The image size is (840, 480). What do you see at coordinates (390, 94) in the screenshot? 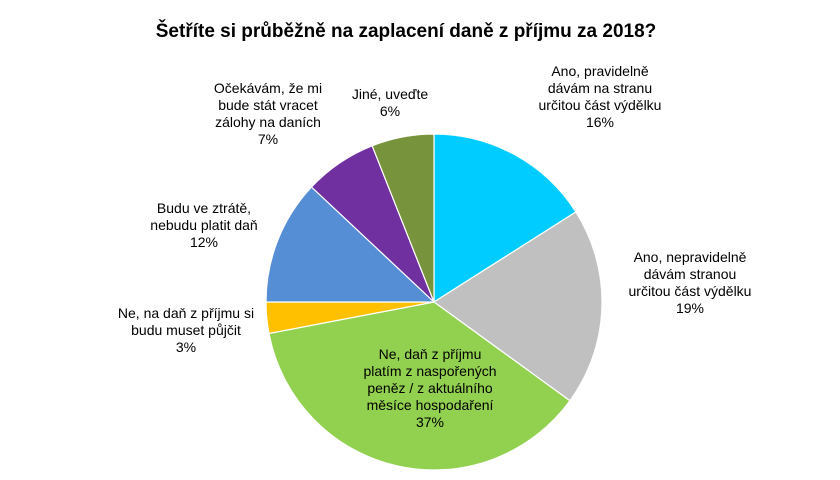
I see `slice-label-line: Jiné, uveďte` at bounding box center [390, 94].